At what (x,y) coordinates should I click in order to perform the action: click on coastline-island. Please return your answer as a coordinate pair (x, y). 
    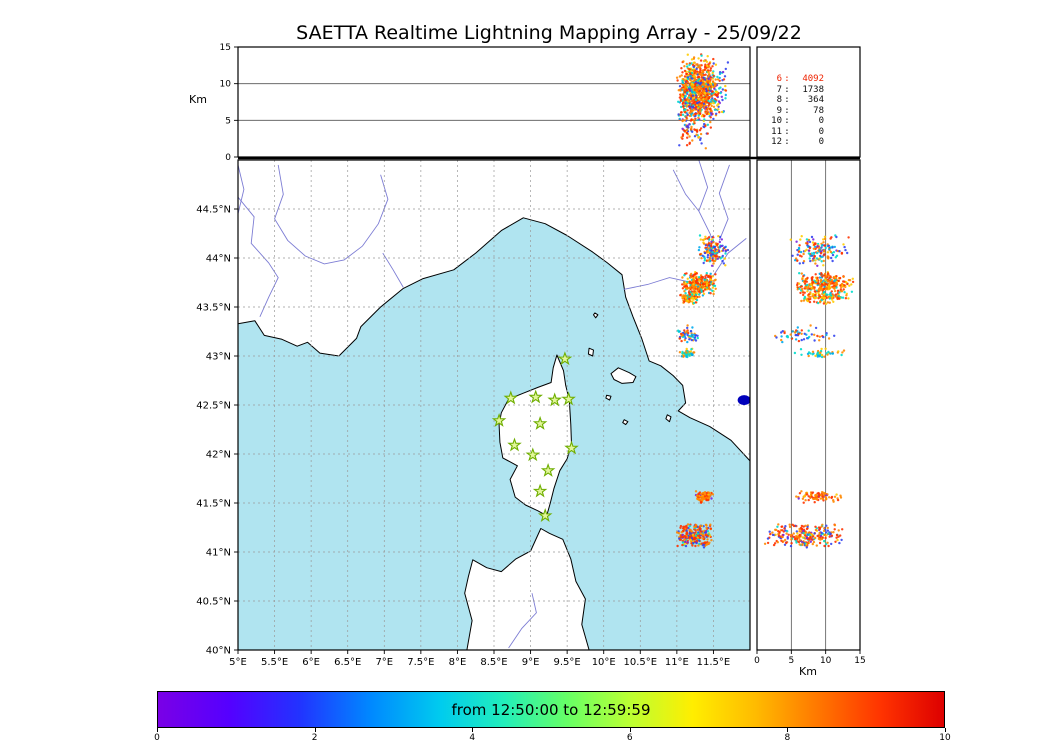
    Looking at the image, I should click on (596, 315).